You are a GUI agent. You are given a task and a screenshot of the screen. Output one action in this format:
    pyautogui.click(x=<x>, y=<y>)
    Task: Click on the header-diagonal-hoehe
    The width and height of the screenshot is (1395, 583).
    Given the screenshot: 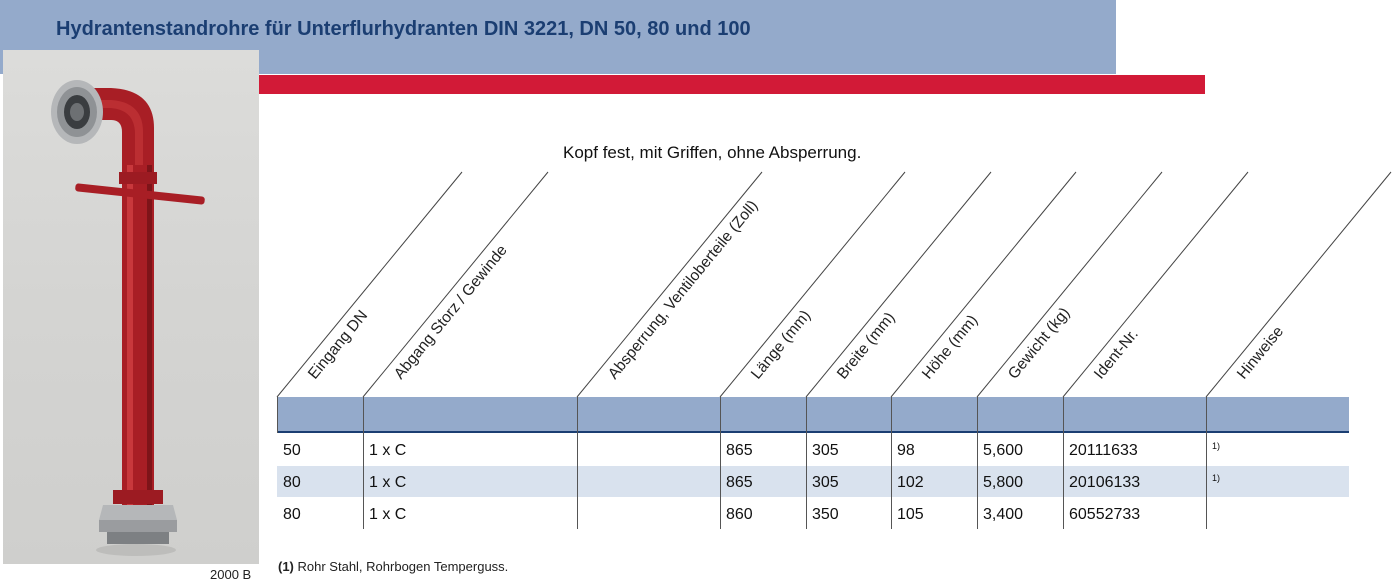 What is the action you would take?
    pyautogui.click(x=983, y=284)
    